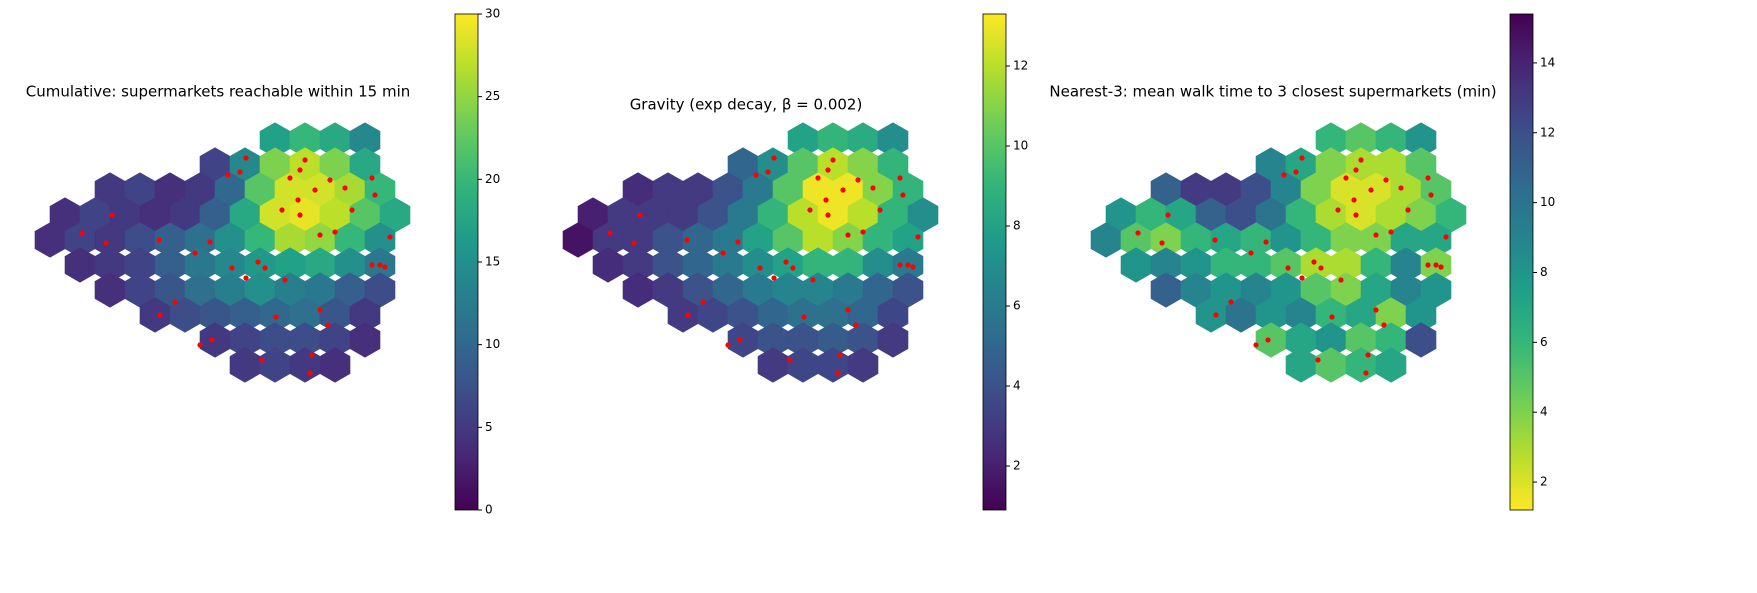 Image resolution: width=1757 pixels, height=593 pixels. What do you see at coordinates (1017, 306) in the screenshot?
I see `colorbar-tick-label: 6` at bounding box center [1017, 306].